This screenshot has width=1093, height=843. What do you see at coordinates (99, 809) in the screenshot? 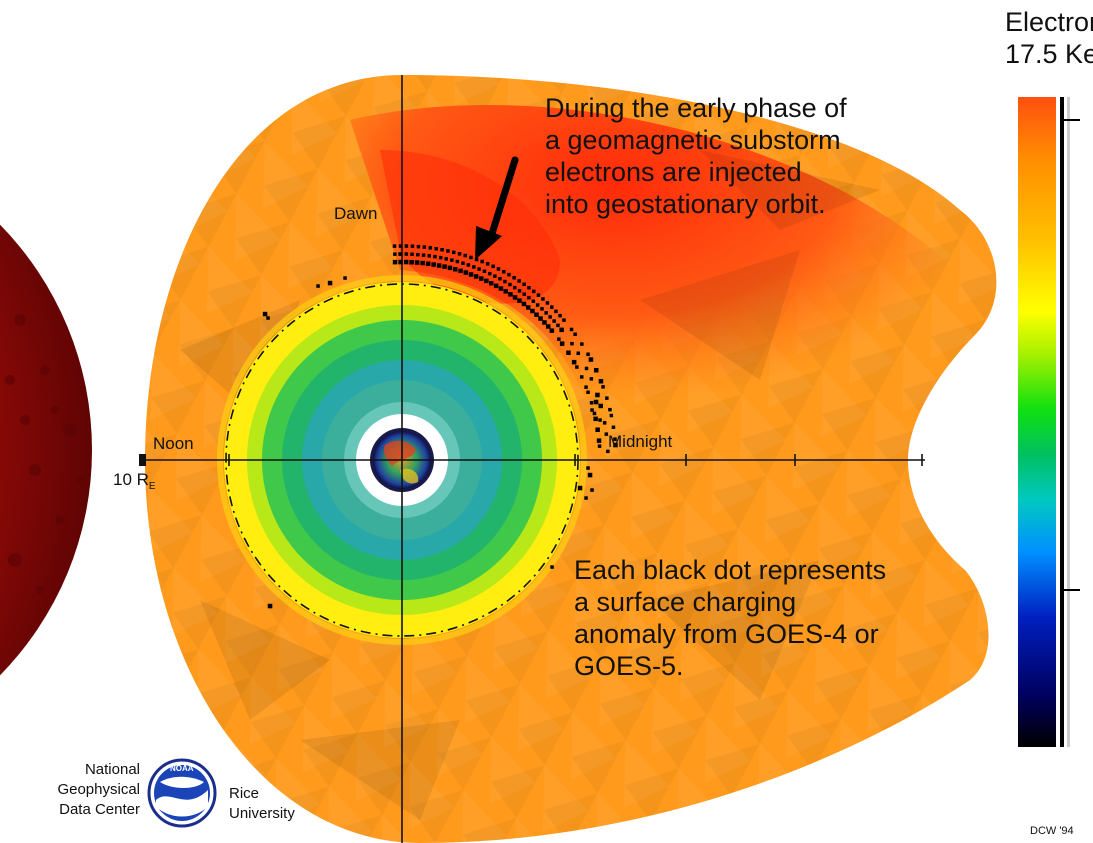
I see `ngdc-credit-line: Data Center` at bounding box center [99, 809].